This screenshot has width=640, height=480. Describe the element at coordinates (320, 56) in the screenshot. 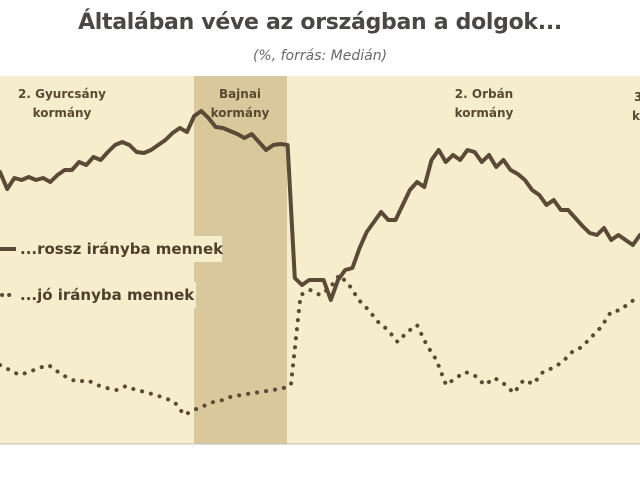

I see `chart-subtitle: (%, forrás: Medián)` at that location.